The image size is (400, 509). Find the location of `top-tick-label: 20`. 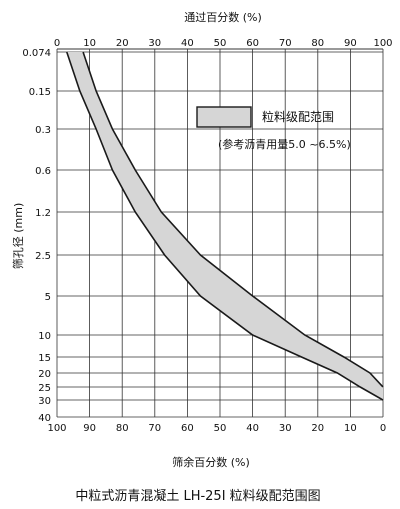

top-tick-label: 20 is located at coordinates (122, 43).